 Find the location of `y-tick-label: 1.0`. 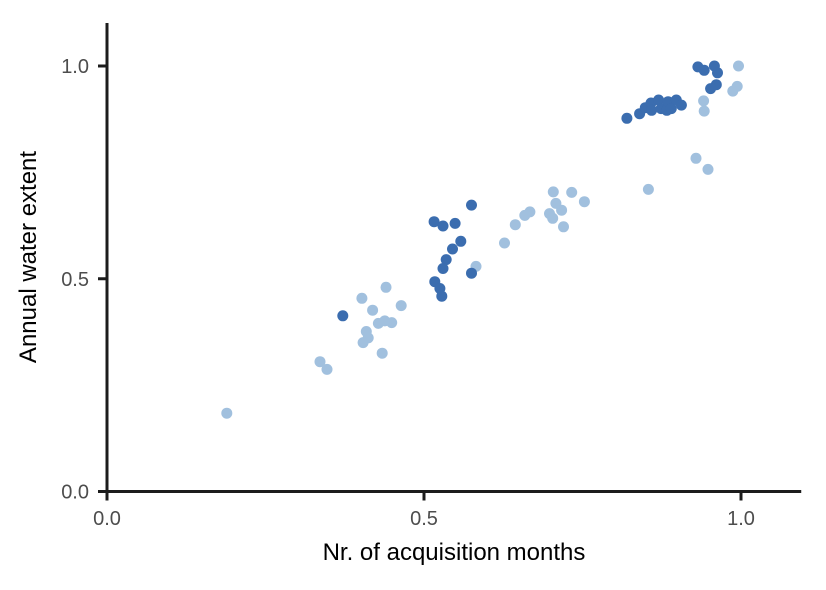

y-tick-label: 1.0 is located at coordinates (75, 67).